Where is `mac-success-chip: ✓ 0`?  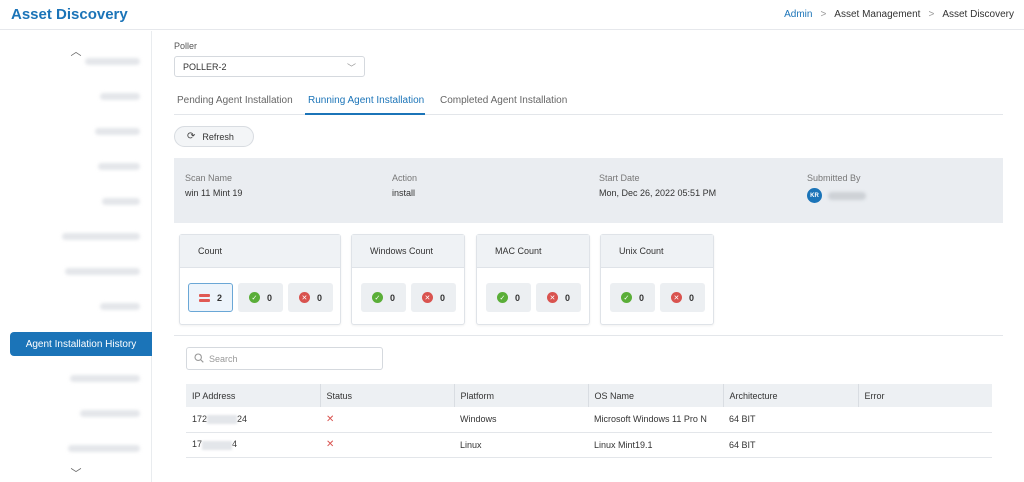 mac-success-chip: ✓ 0 is located at coordinates (508, 297).